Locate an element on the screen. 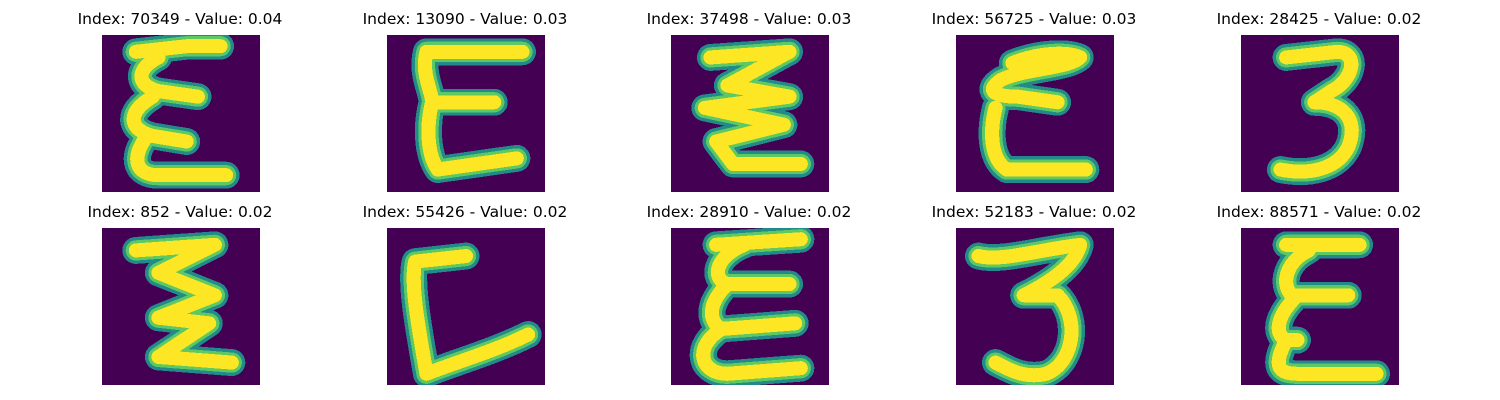 Image resolution: width=1500 pixels, height=400 pixels. image-panel: Index: 852 - Value: 0.02 is located at coordinates (180, 289).